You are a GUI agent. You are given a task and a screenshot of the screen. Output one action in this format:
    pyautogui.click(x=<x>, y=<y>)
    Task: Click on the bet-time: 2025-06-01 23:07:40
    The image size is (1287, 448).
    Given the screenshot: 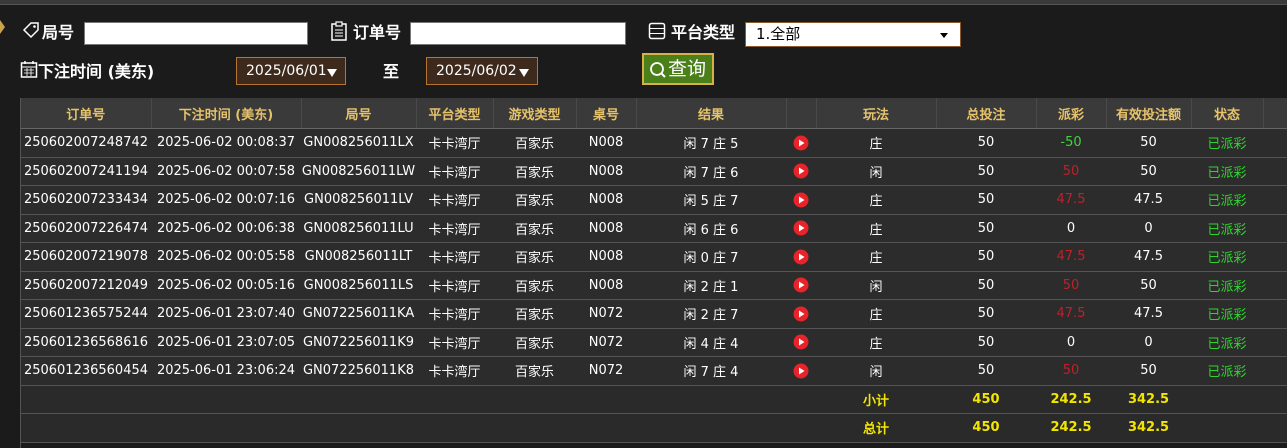 What is the action you would take?
    pyautogui.click(x=226, y=314)
    